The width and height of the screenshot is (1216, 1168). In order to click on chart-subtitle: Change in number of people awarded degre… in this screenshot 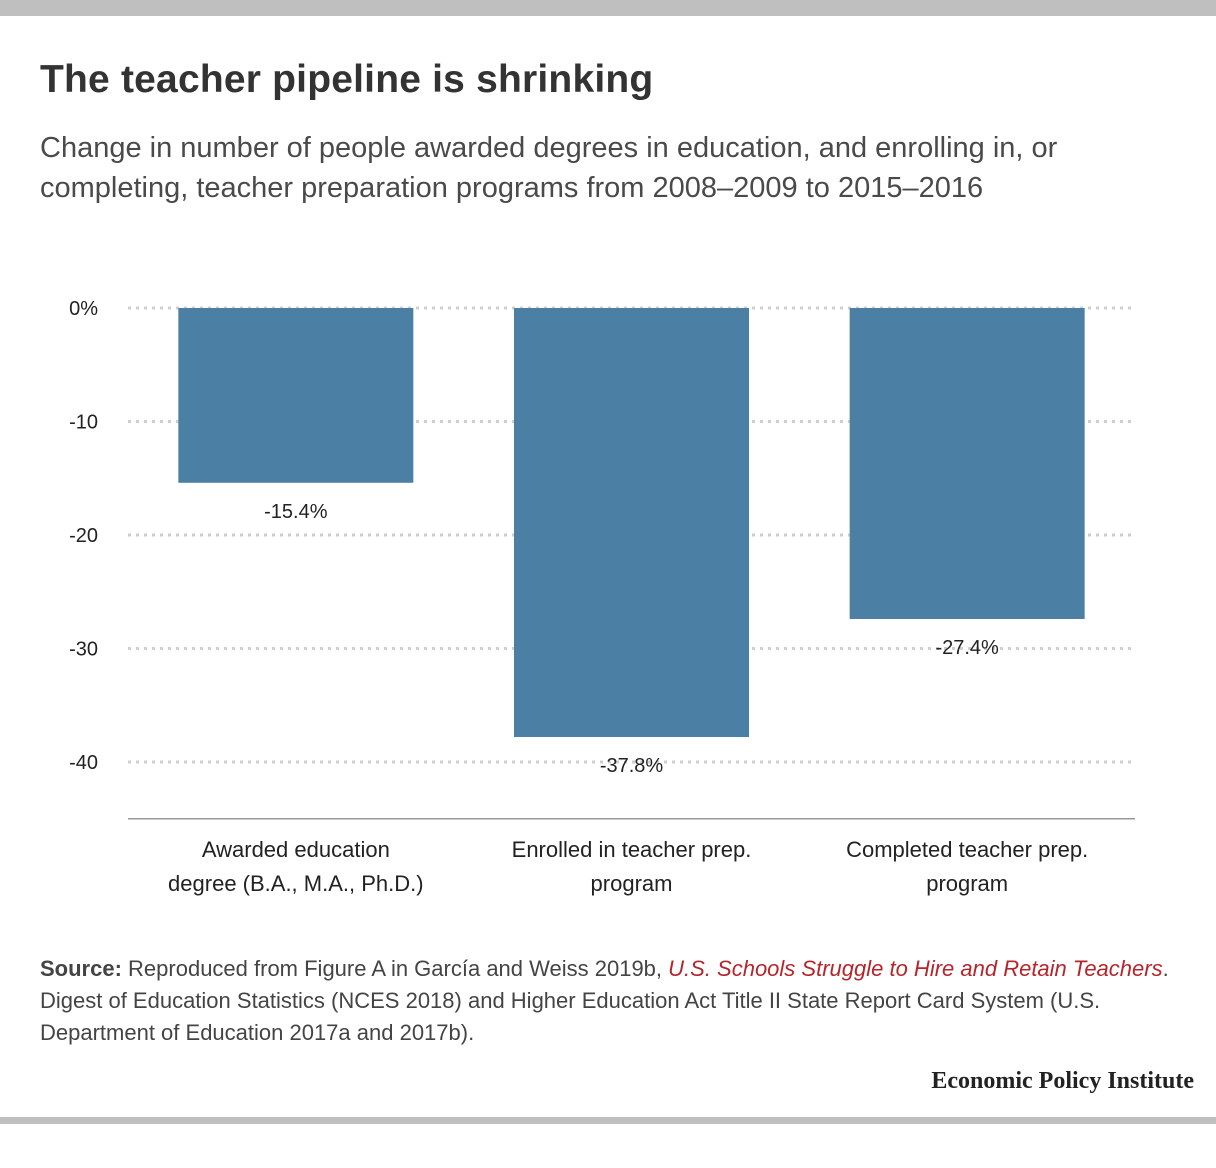, I will do `click(549, 168)`.